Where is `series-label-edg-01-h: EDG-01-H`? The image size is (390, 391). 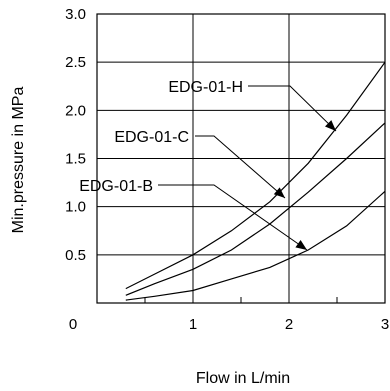
series-label-edg-01-h: EDG-01-H is located at coordinates (205, 87).